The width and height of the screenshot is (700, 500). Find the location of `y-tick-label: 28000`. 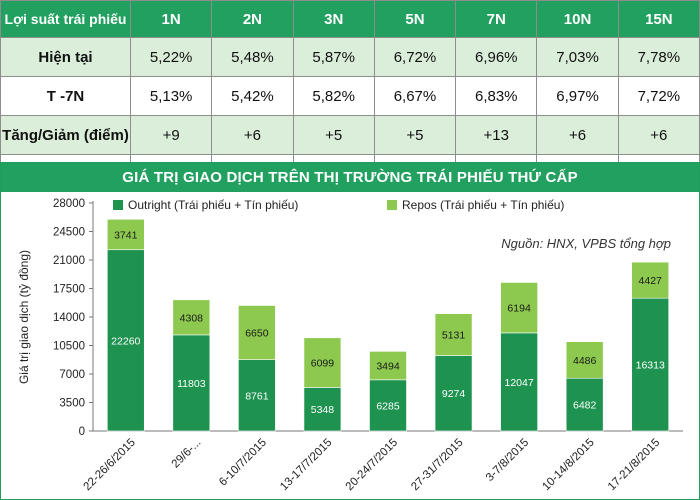

y-tick-label: 28000 is located at coordinates (69, 204).